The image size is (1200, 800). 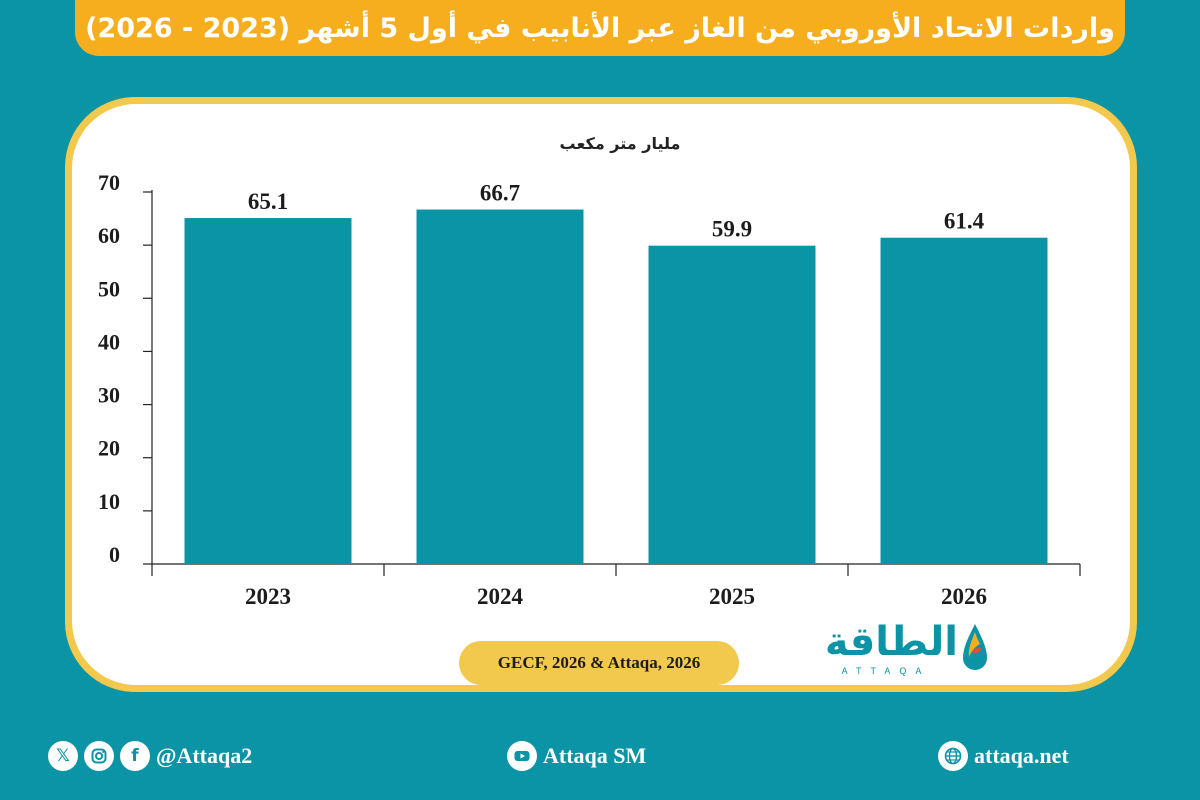 I want to click on y-tick-label: 0, so click(x=114, y=554).